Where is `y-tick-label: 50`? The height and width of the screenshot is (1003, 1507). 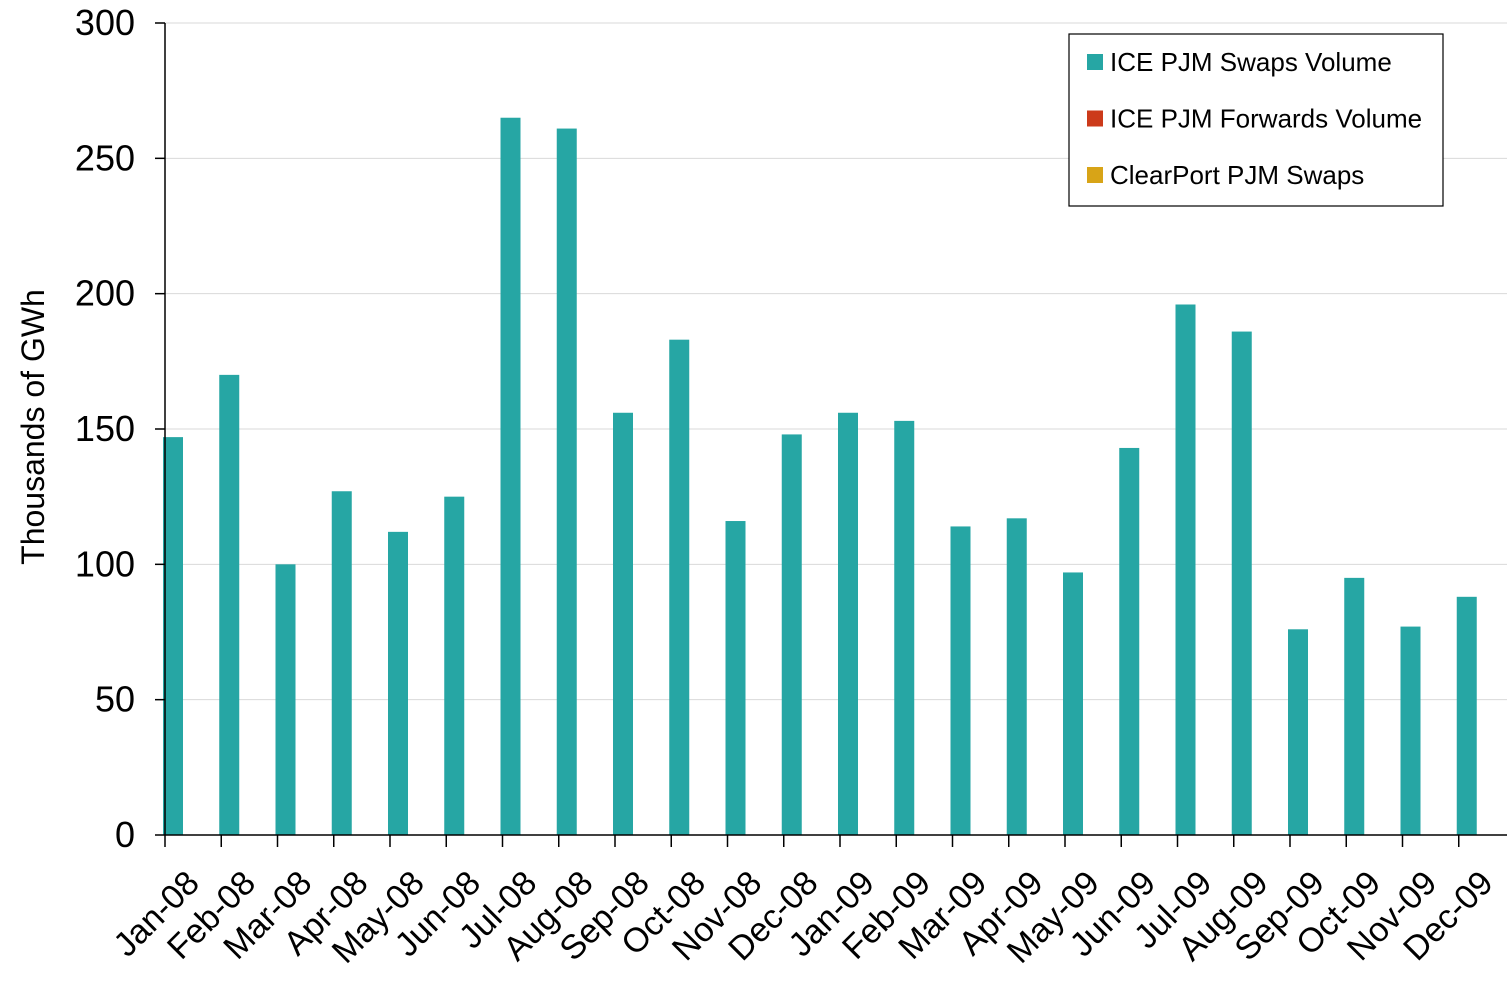 y-tick-label: 50 is located at coordinates (115, 699).